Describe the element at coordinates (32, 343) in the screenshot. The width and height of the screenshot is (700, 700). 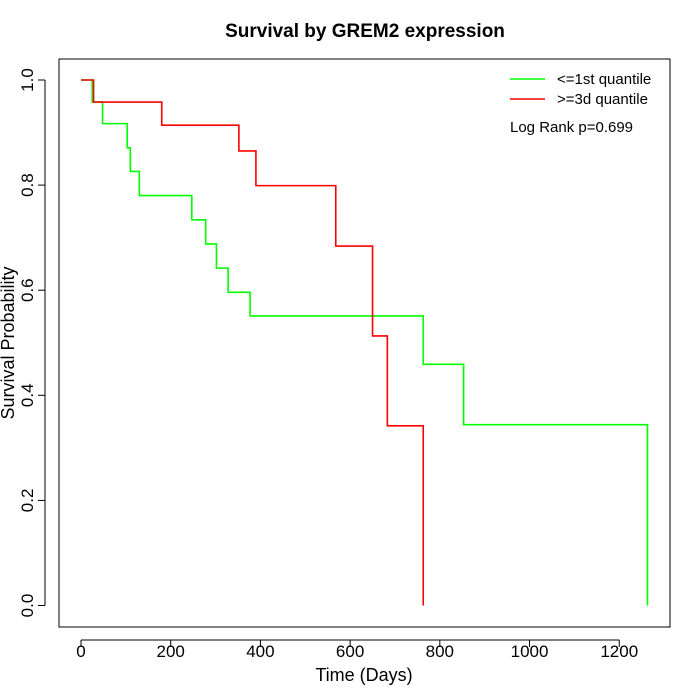
I see `y-axis: 0.0 0.2 0.4 0.6 0.8 1.0` at that location.